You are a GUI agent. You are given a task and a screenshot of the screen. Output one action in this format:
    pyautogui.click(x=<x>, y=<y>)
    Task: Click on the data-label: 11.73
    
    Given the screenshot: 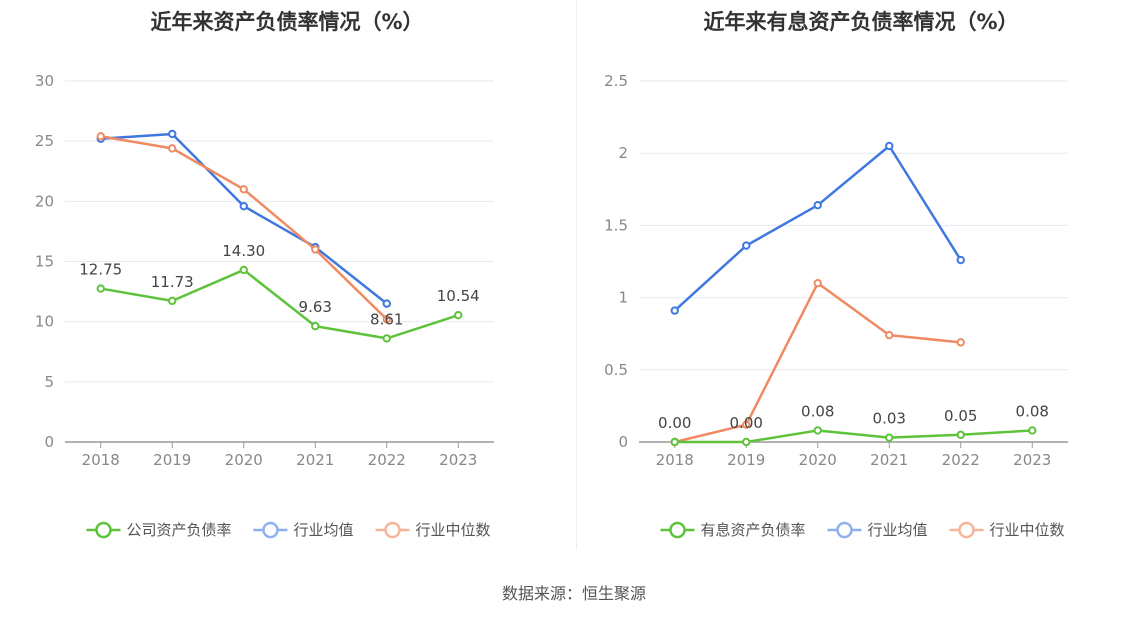 What is the action you would take?
    pyautogui.click(x=172, y=282)
    